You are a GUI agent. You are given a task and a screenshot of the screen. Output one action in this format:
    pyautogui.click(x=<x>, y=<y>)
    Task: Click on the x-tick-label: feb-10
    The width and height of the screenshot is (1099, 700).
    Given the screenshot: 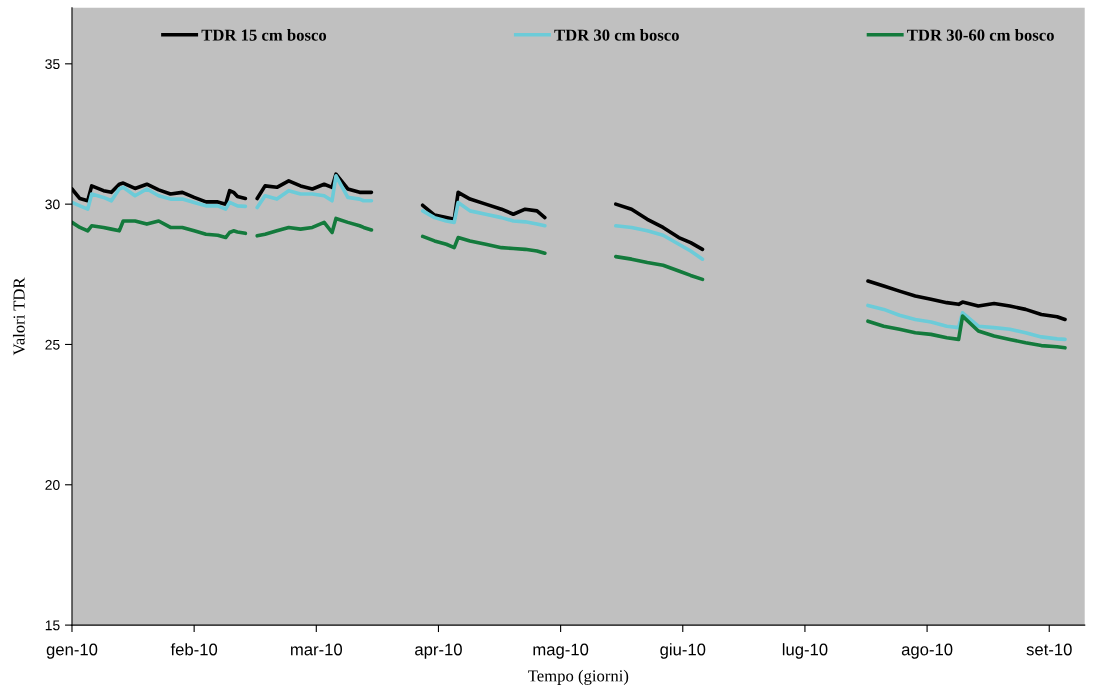 What is the action you would take?
    pyautogui.click(x=194, y=649)
    